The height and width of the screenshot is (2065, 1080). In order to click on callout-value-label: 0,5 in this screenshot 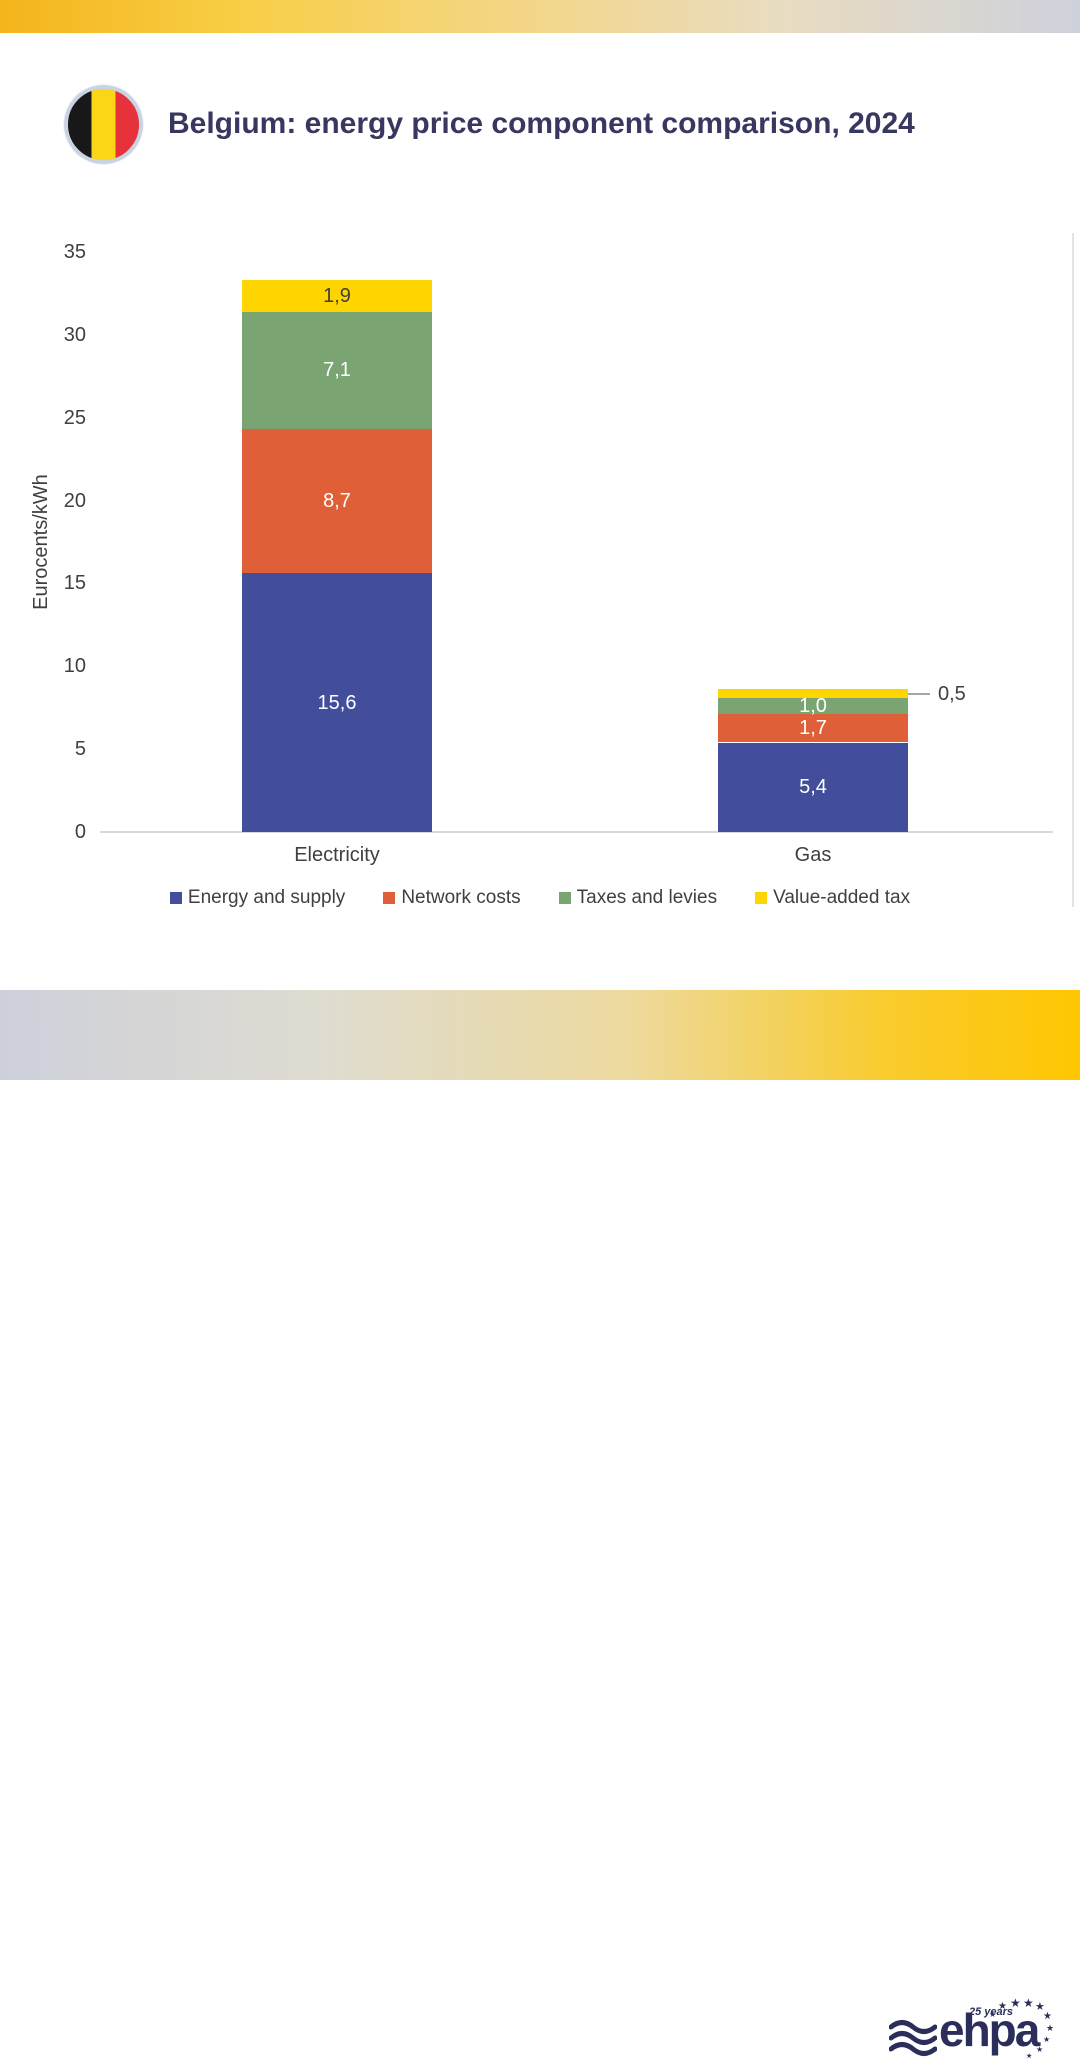, I will do `click(952, 693)`.